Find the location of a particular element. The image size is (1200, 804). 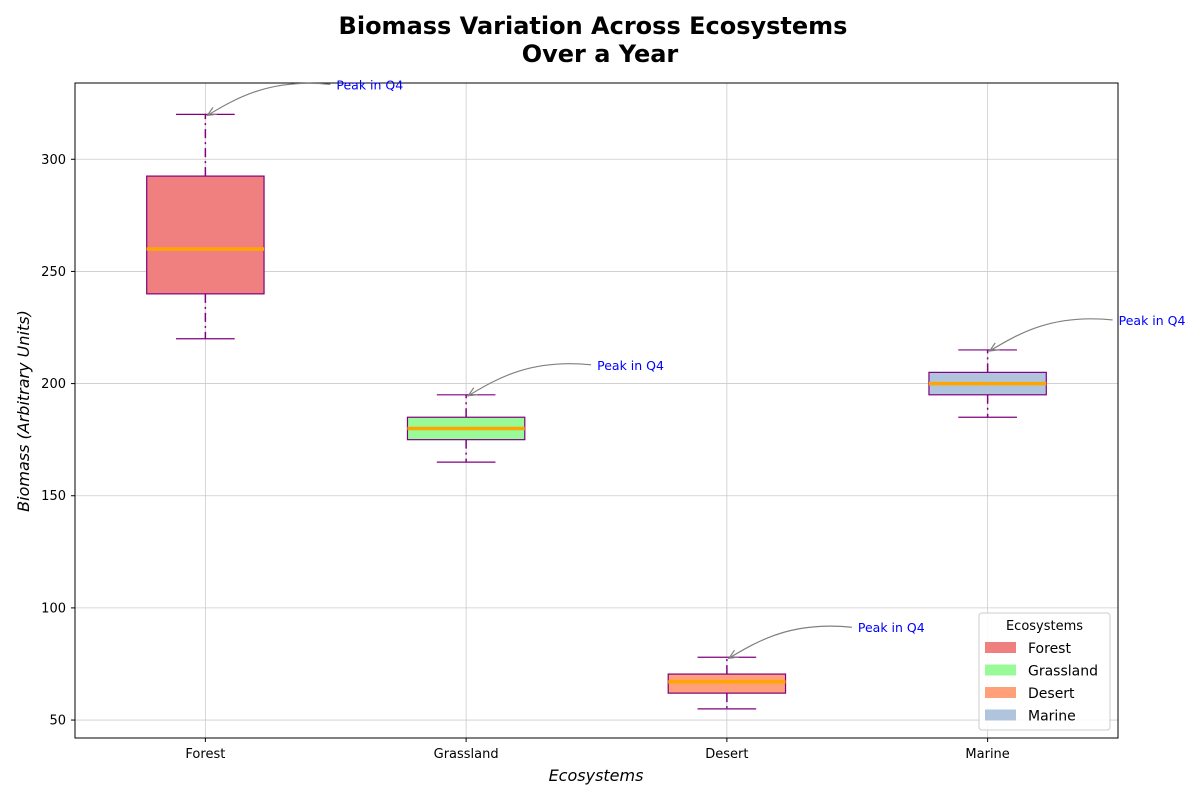

legend-label: Desert is located at coordinates (1051, 694).